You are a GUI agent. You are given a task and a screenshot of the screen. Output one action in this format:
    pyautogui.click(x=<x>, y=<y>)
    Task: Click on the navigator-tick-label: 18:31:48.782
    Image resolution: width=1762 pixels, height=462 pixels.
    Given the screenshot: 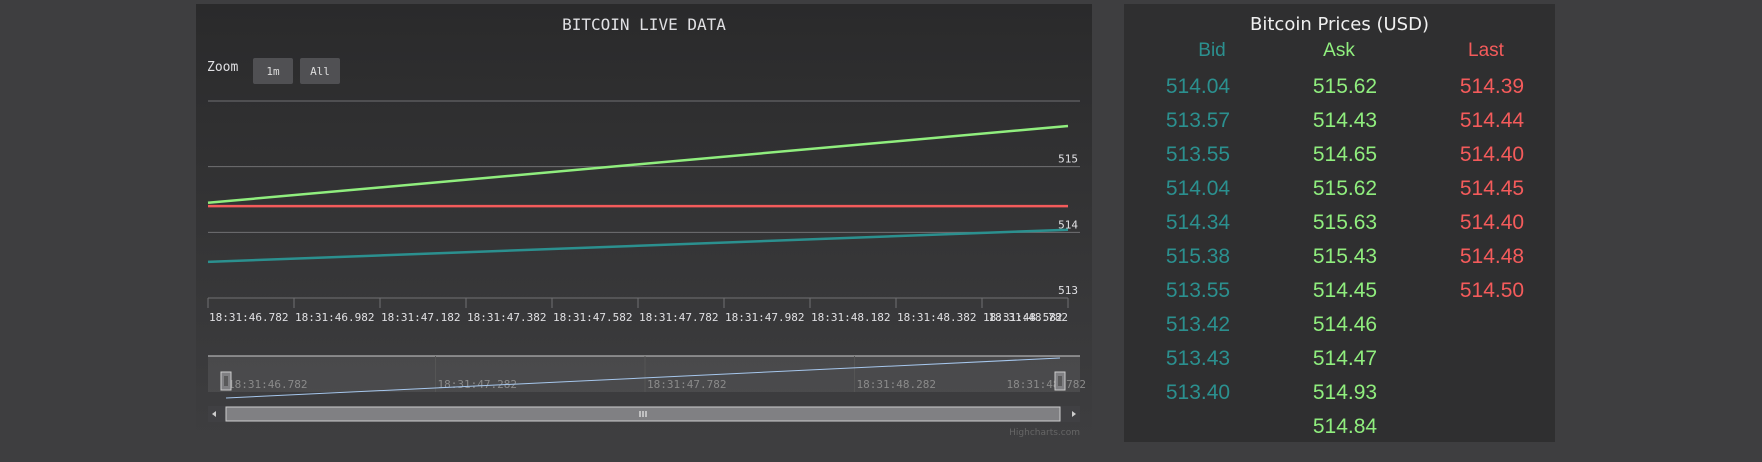 What is the action you would take?
    pyautogui.click(x=1046, y=384)
    